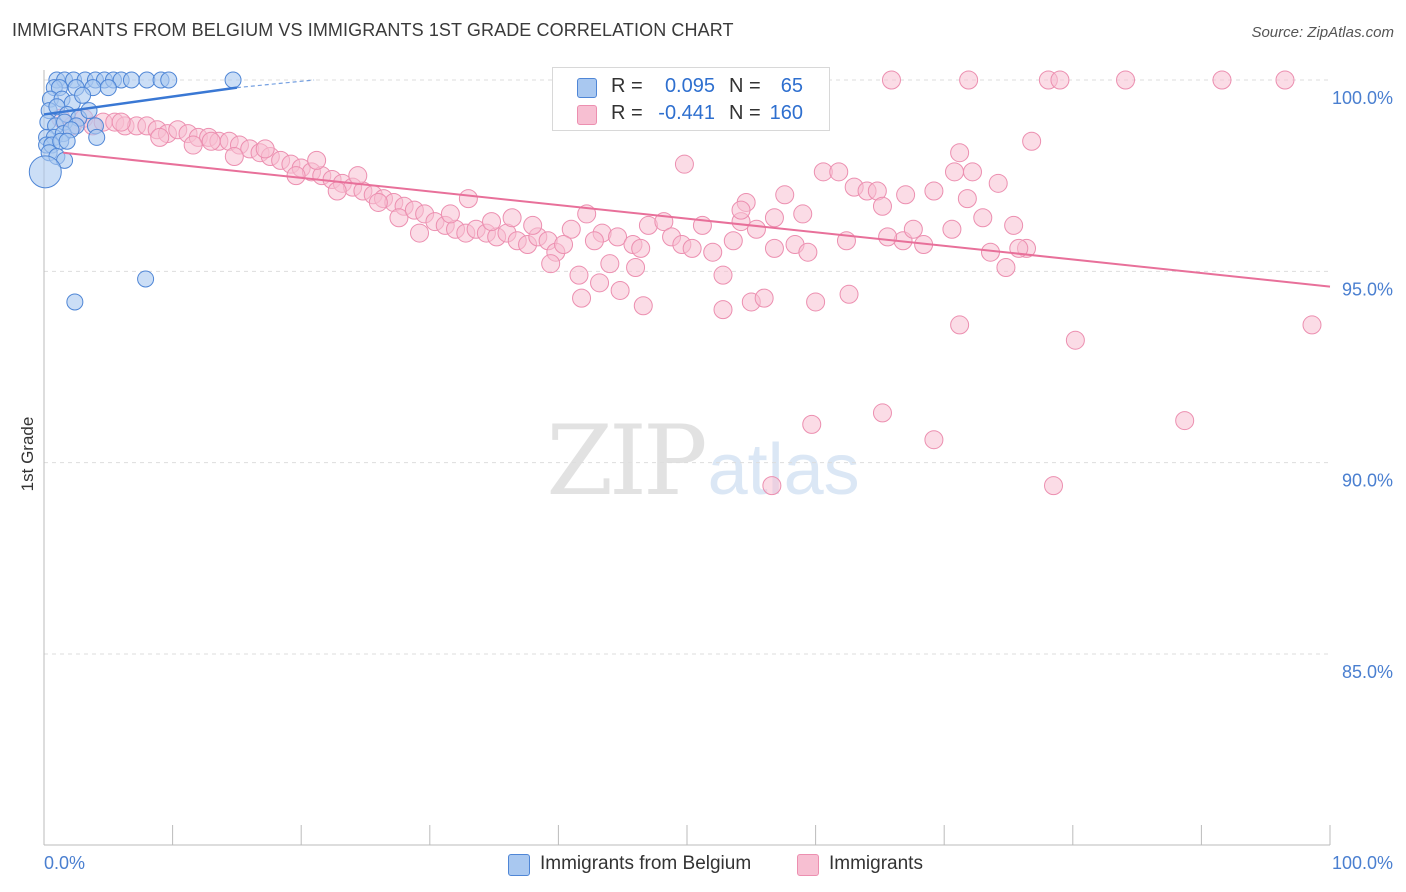  I want to click on belgium-trend-extension, so click(275, 84).